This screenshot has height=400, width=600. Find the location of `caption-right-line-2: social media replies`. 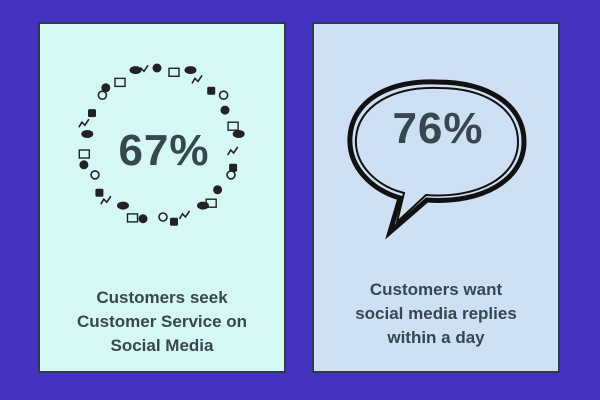

caption-right-line-2: social media replies is located at coordinates (436, 313).